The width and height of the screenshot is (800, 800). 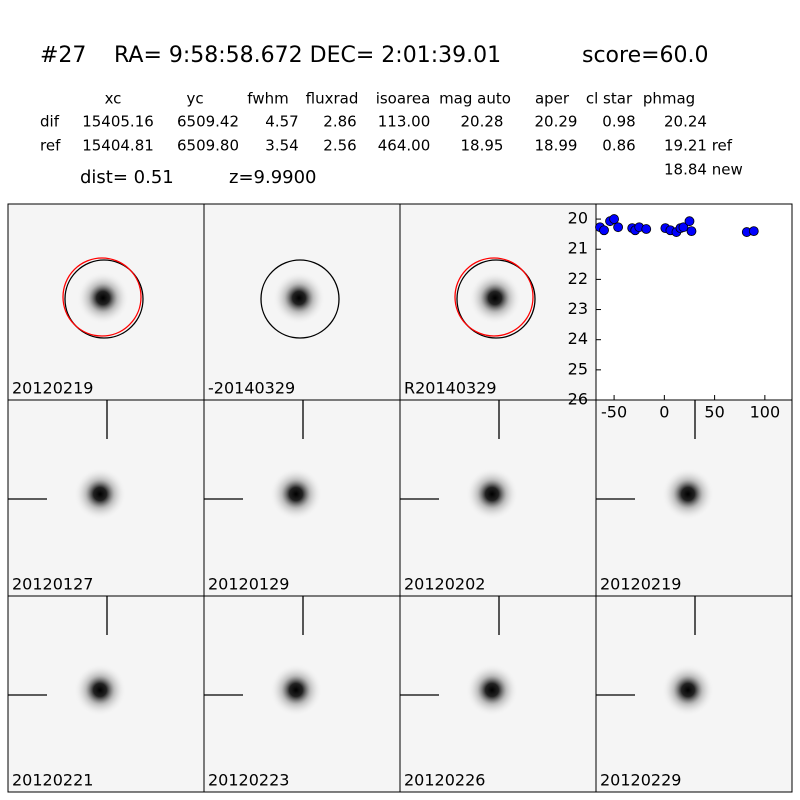 I want to click on panel-label: 20120127, so click(x=52, y=584).